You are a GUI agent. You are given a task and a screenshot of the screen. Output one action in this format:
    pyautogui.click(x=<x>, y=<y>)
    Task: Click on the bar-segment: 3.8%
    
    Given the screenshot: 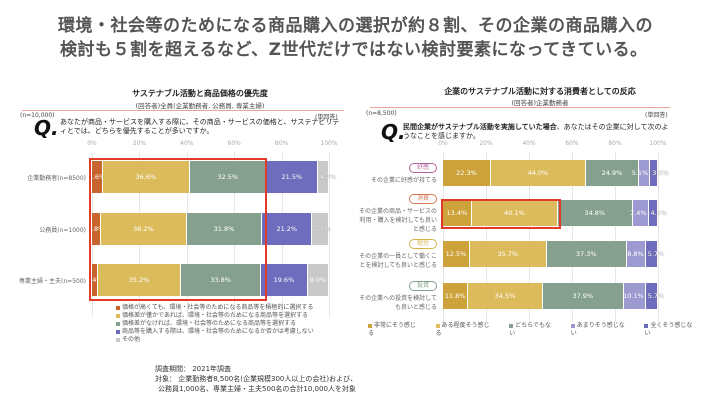 What is the action you would take?
    pyautogui.click(x=96, y=229)
    